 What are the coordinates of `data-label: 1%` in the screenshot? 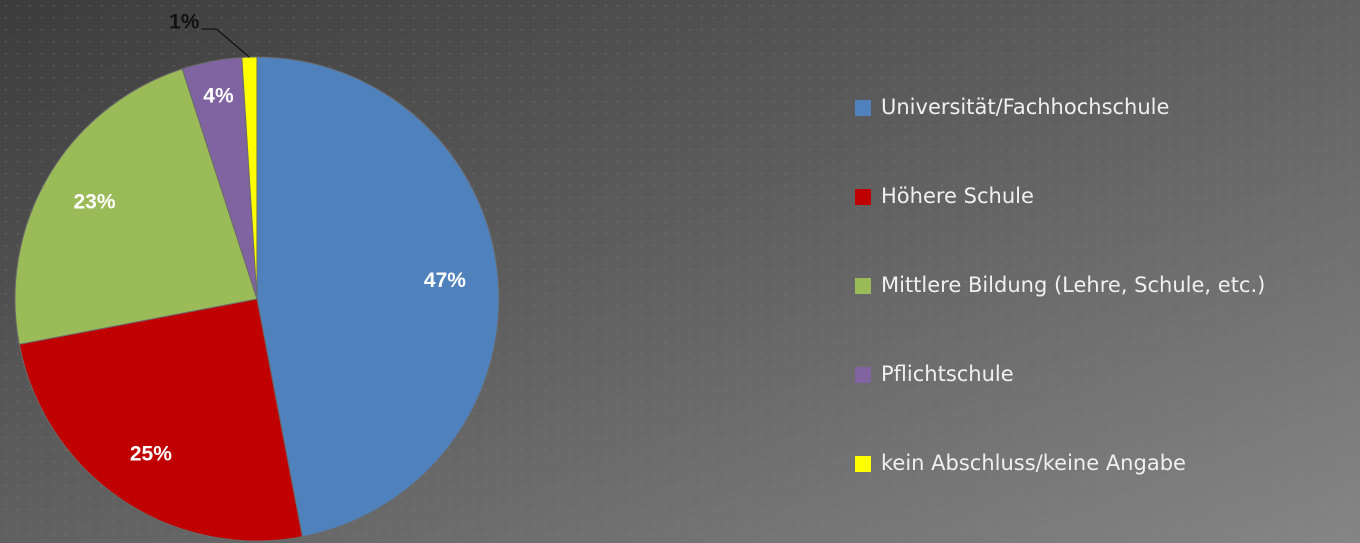 It's located at (184, 22).